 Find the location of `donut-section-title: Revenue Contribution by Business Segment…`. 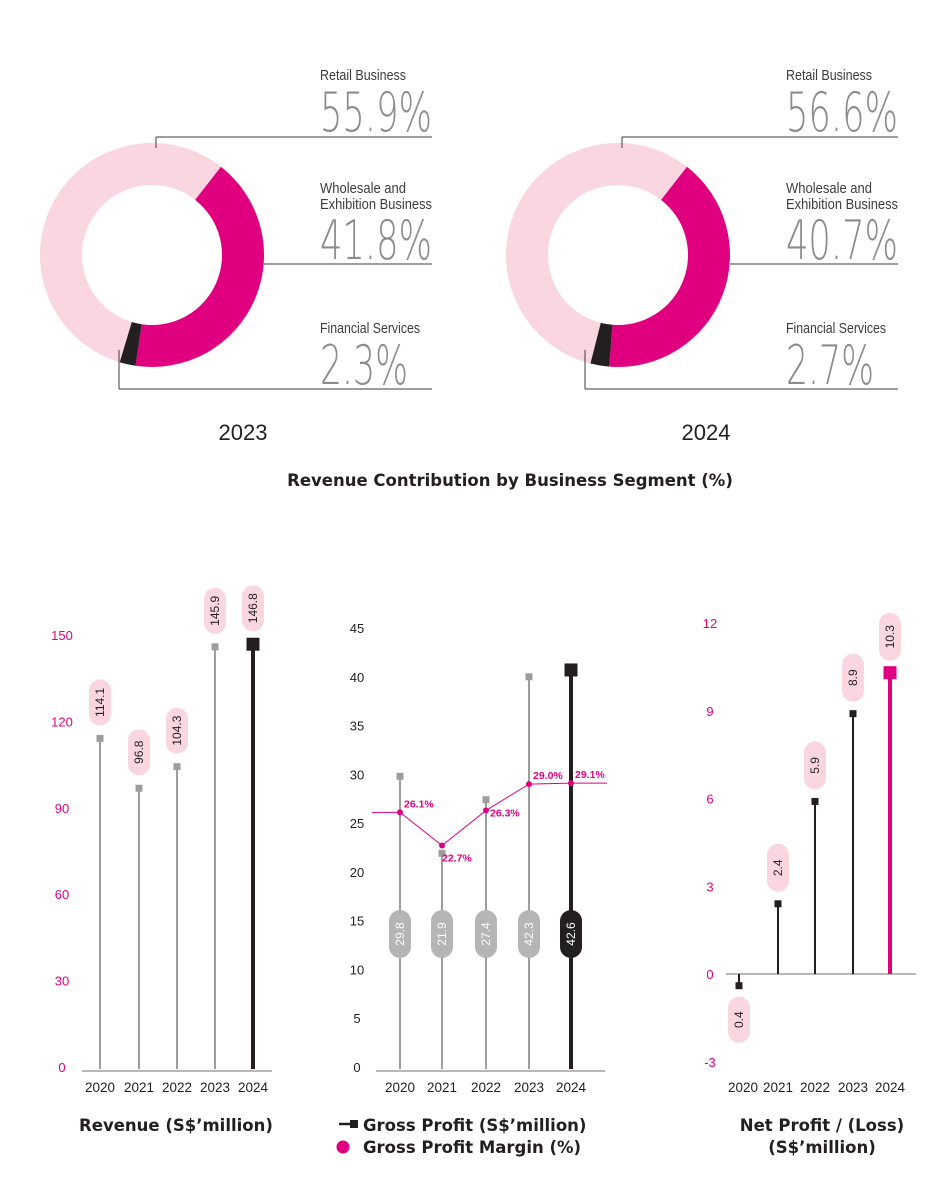

donut-section-title: Revenue Contribution by Business Segment… is located at coordinates (510, 480).